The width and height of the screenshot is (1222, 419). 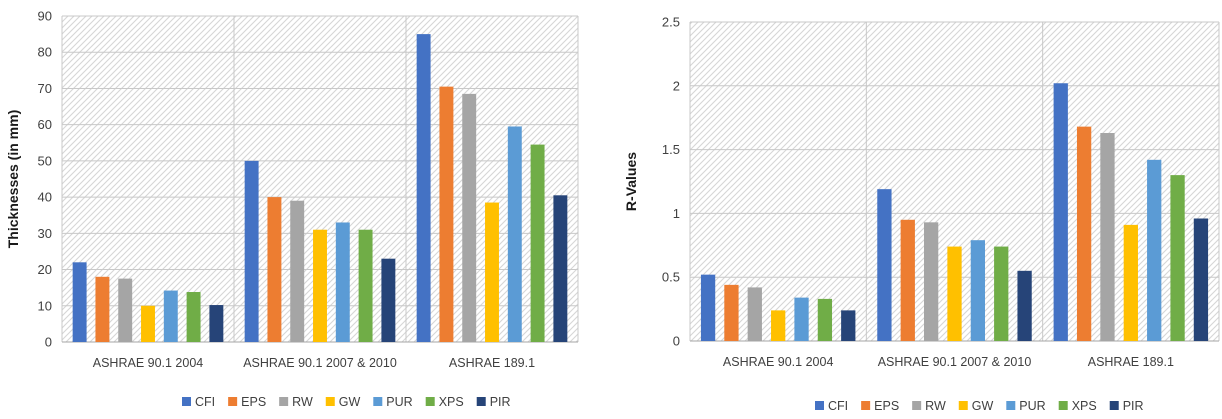 I want to click on y-tick-label: 2.5, so click(x=671, y=22).